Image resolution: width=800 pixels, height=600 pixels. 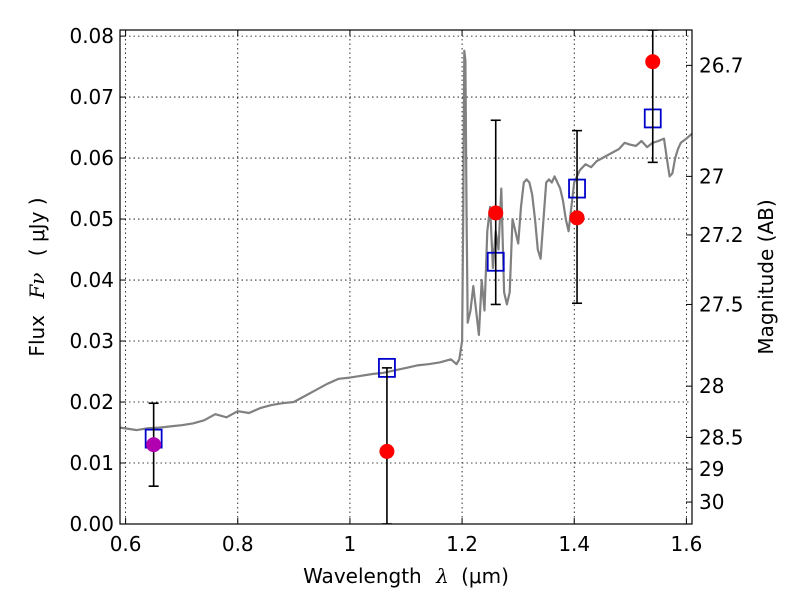 What do you see at coordinates (91, 341) in the screenshot?
I see `y-tick-label: 0.03` at bounding box center [91, 341].